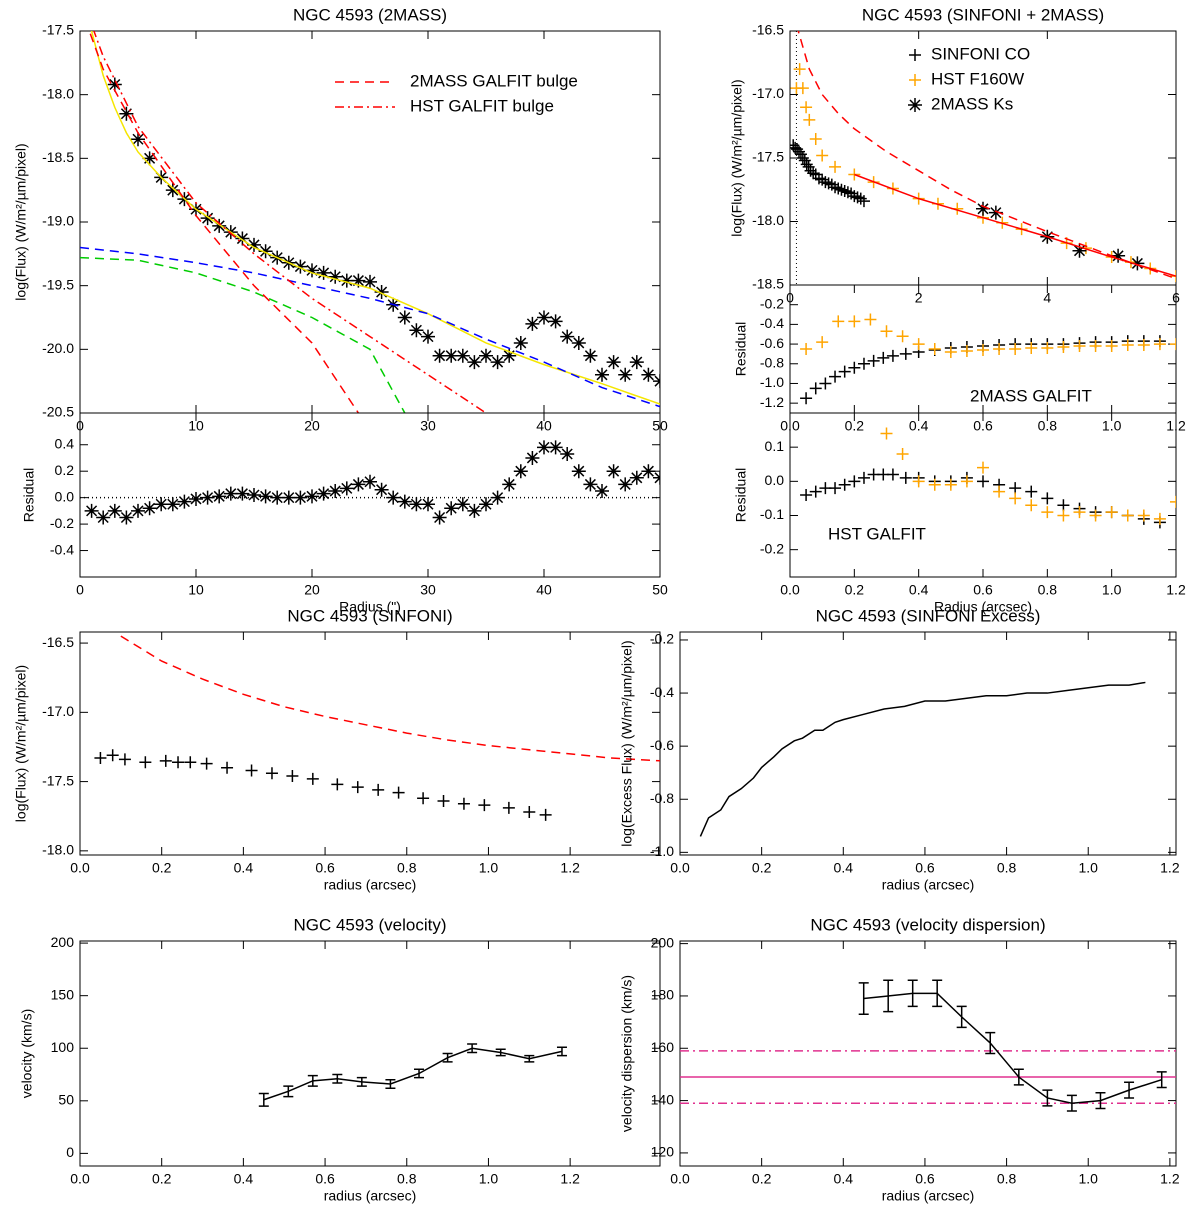 The height and width of the screenshot is (1207, 1199). Describe the element at coordinates (570, 868) in the screenshot. I see `x-tick-label: 1.2` at that location.